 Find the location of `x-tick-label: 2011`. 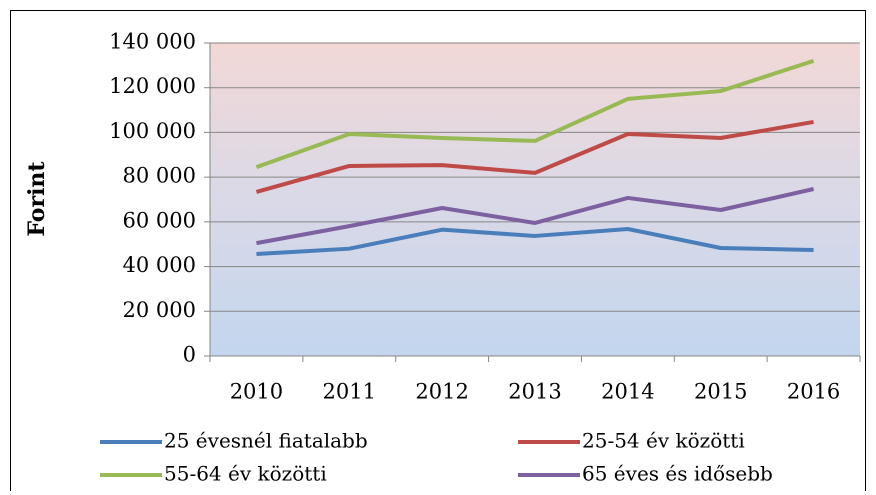

x-tick-label: 2011 is located at coordinates (349, 392).